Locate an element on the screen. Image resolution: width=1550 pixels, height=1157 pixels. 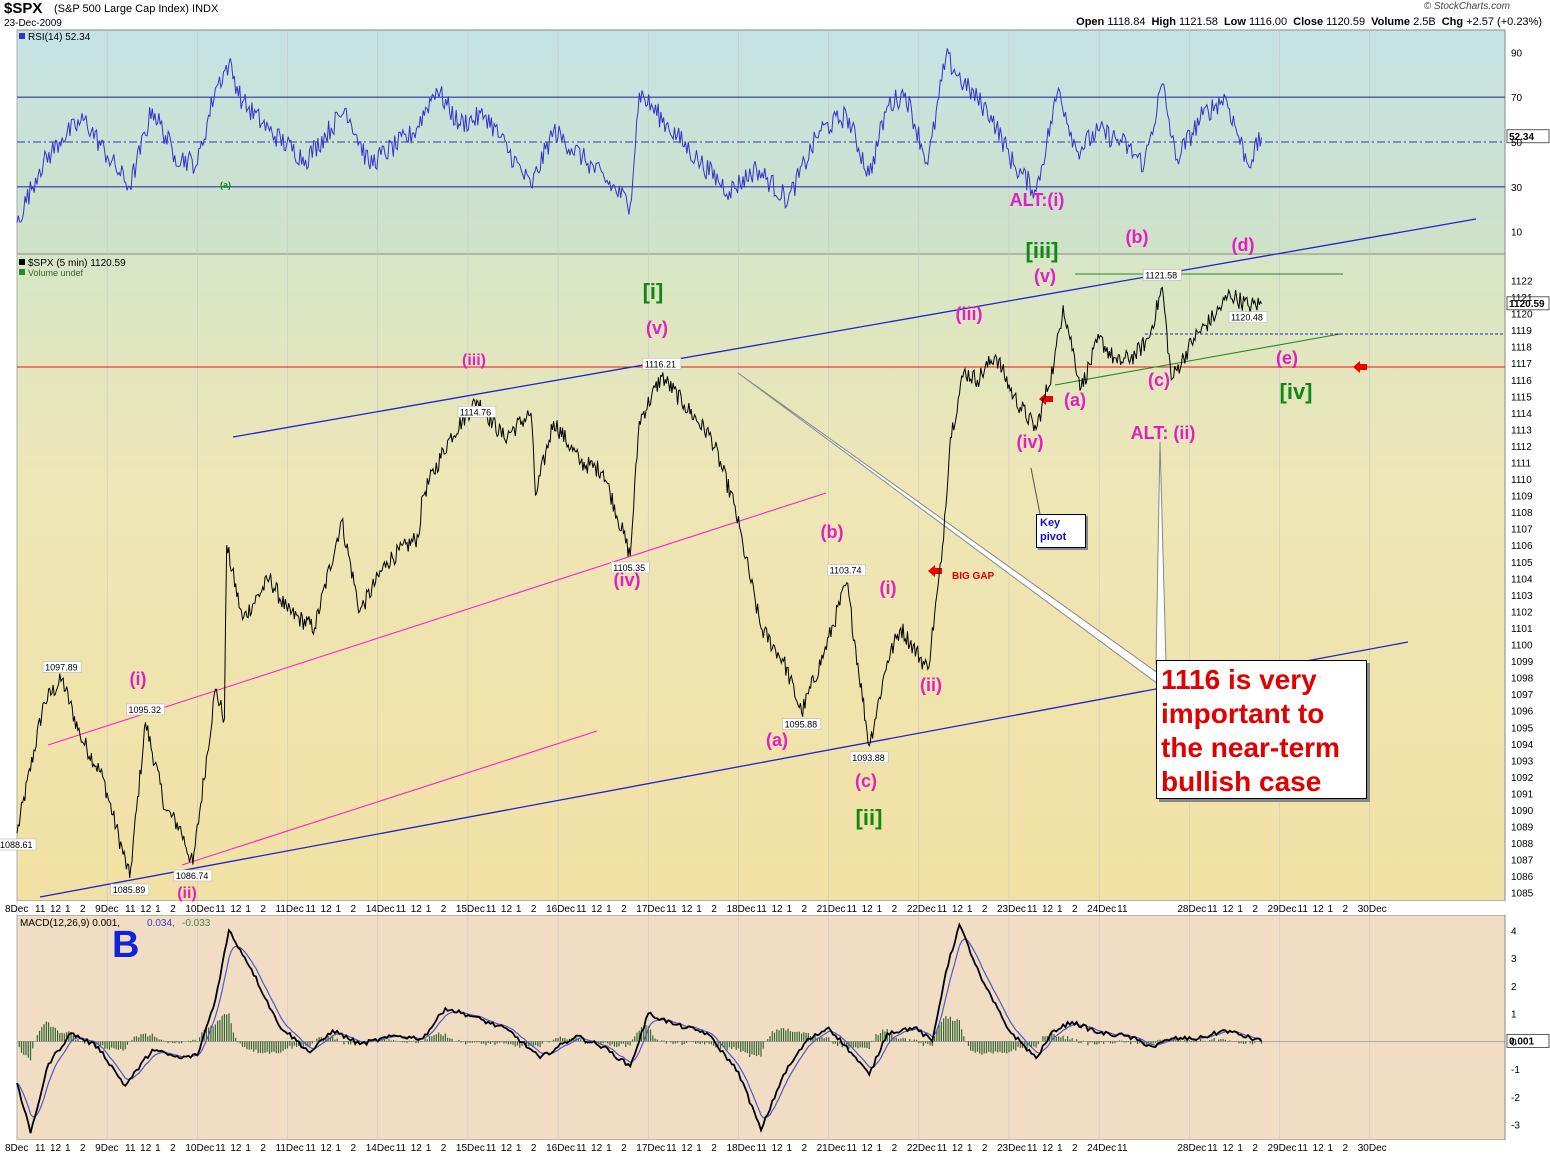
price-value-label: 1093.88 is located at coordinates (868, 758).